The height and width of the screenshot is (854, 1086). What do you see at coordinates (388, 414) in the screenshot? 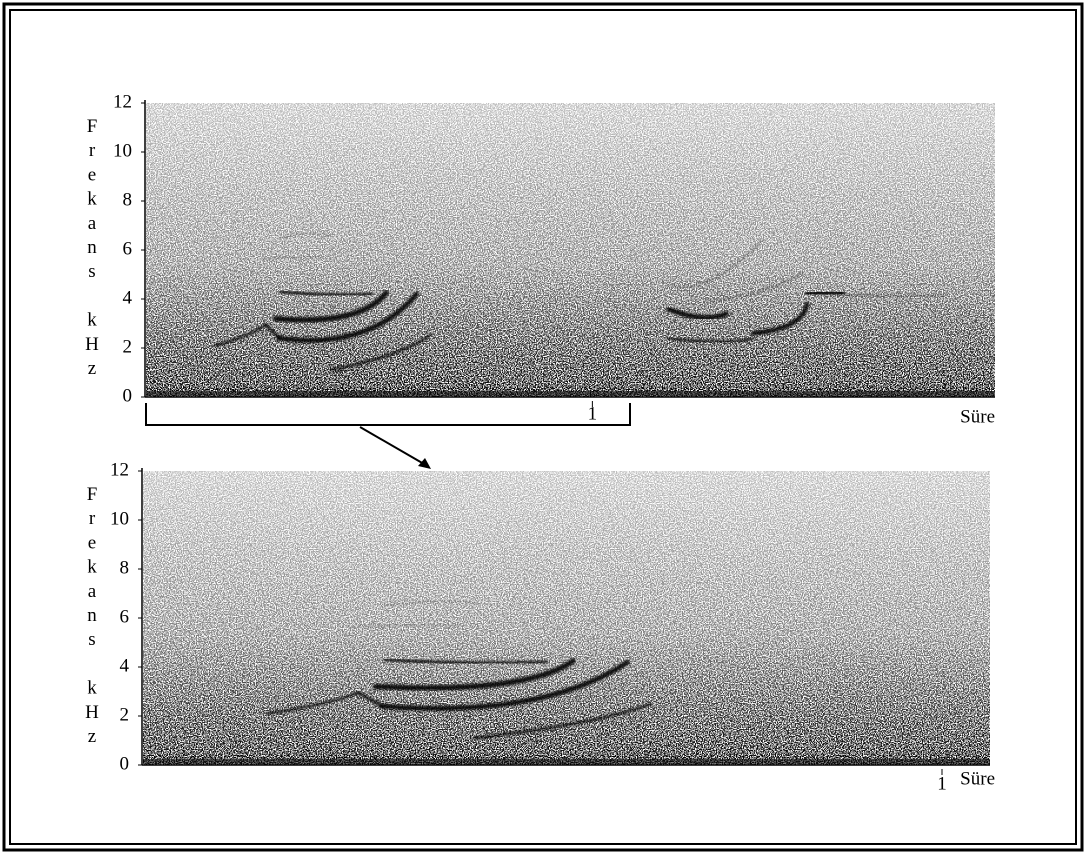
I see `selection-bracket` at bounding box center [388, 414].